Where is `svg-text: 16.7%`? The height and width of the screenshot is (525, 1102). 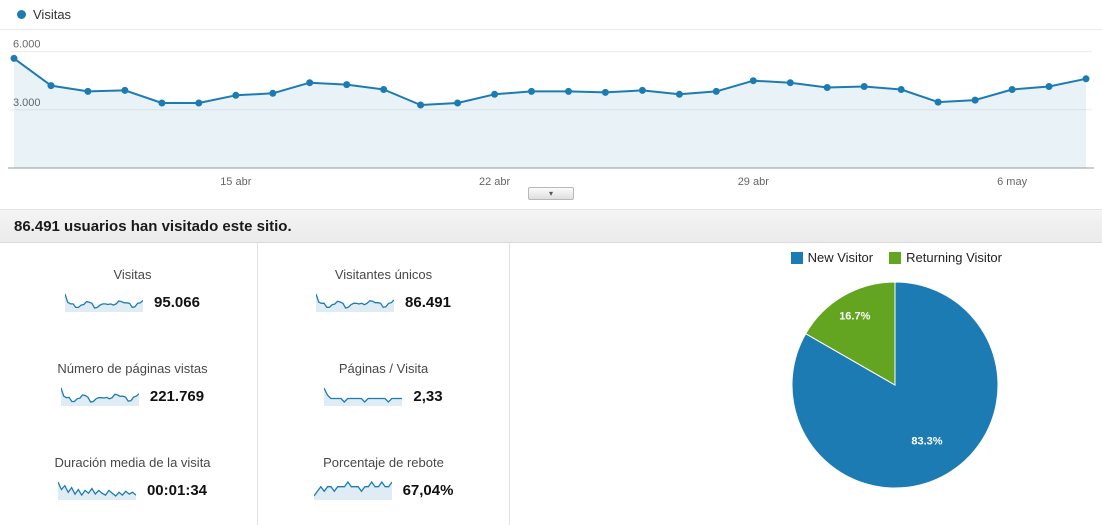 svg-text: 16.7% is located at coordinates (854, 317).